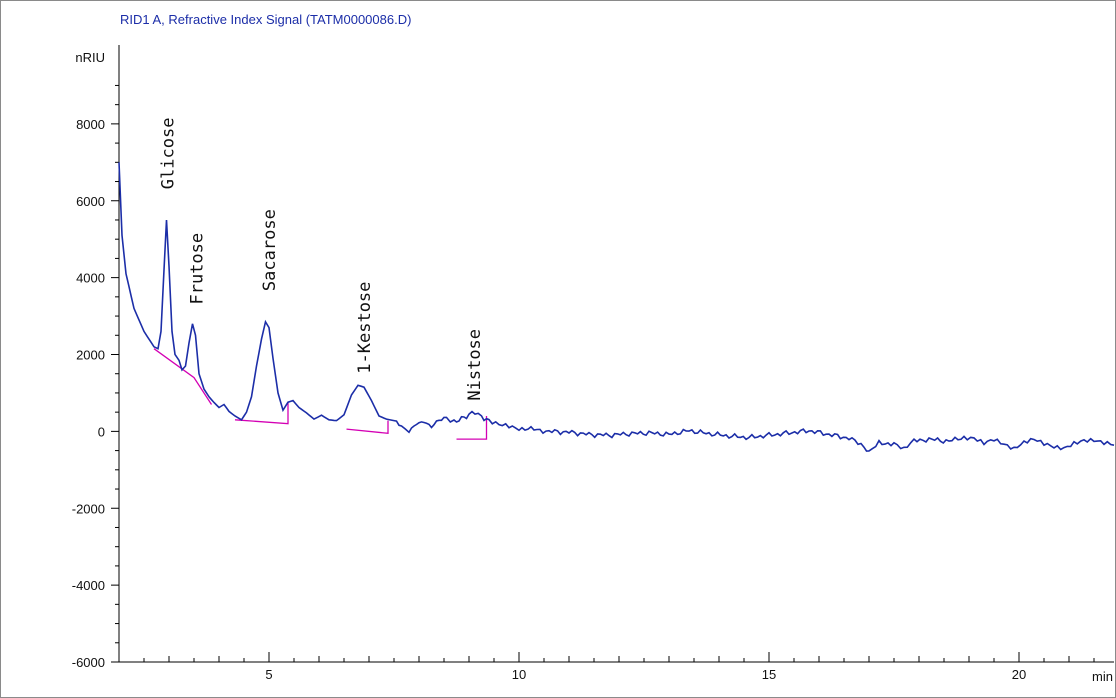  I want to click on y-tick-label: 4000, so click(90, 278).